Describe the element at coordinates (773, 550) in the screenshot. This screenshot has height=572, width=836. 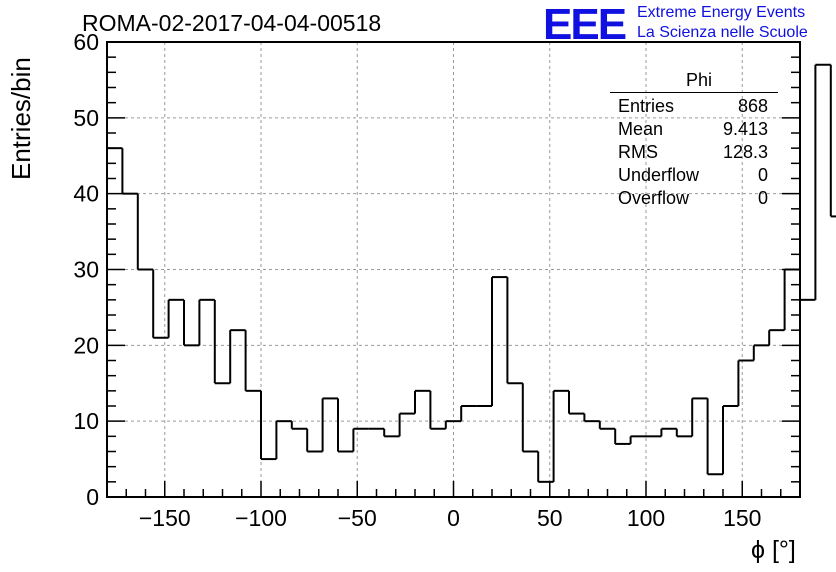
I see `x-axis-label: ϕ [°]` at that location.